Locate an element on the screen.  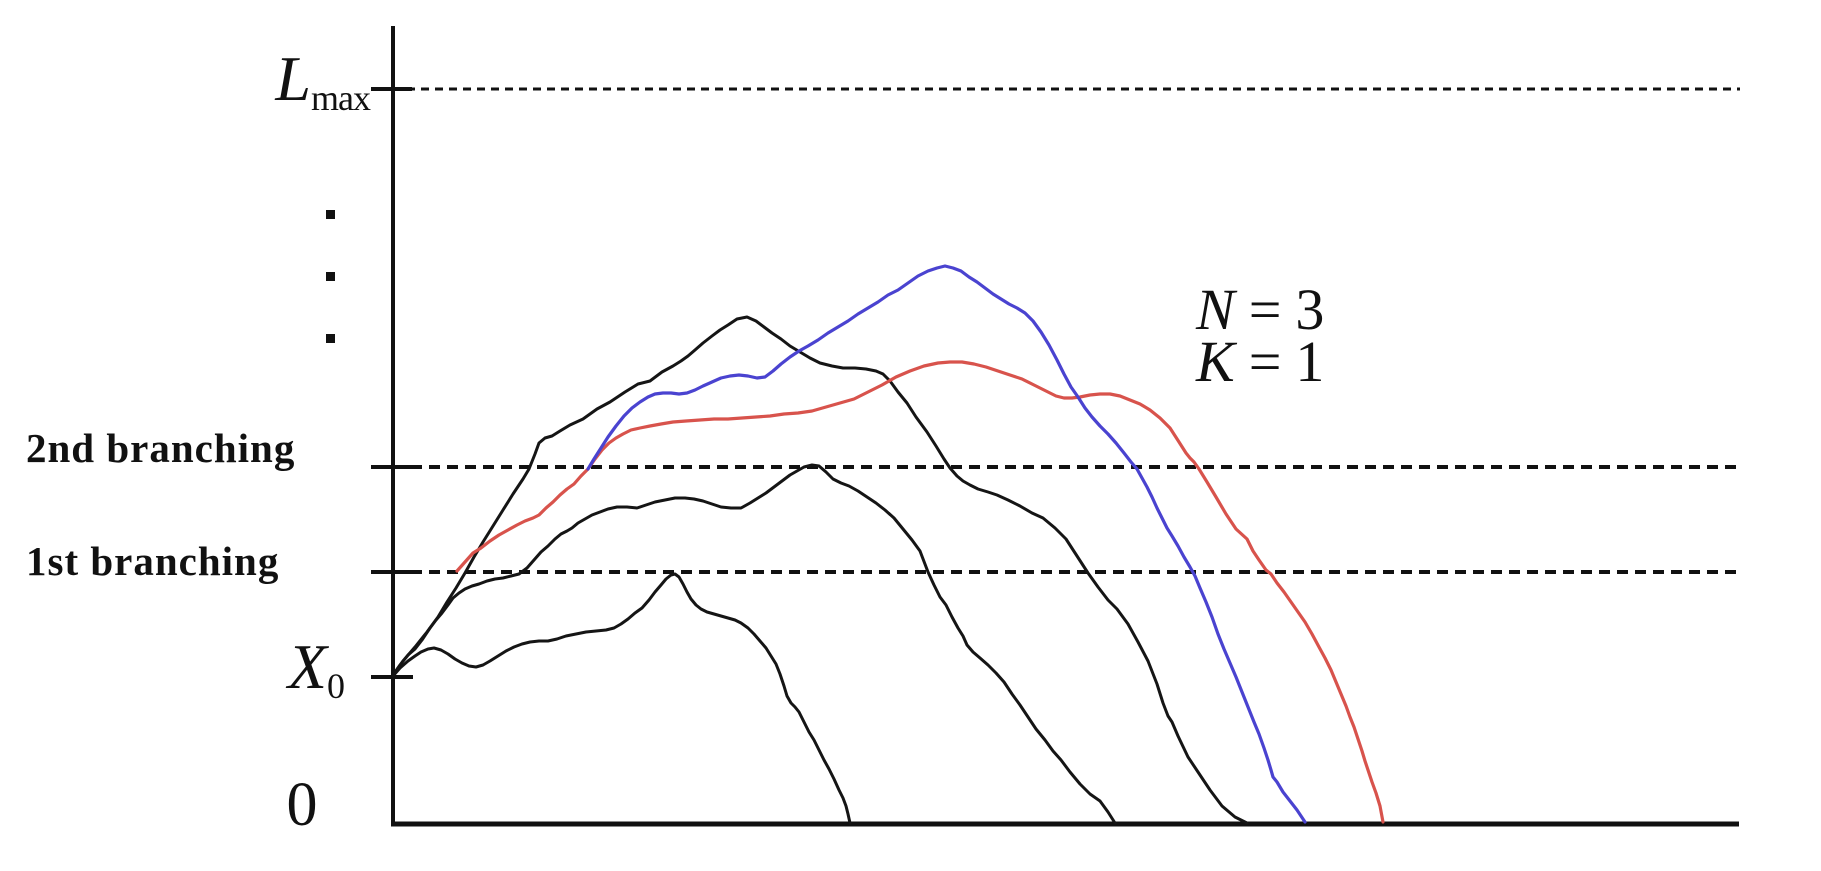
param-n-symbol: N is located at coordinates (1215, 309).